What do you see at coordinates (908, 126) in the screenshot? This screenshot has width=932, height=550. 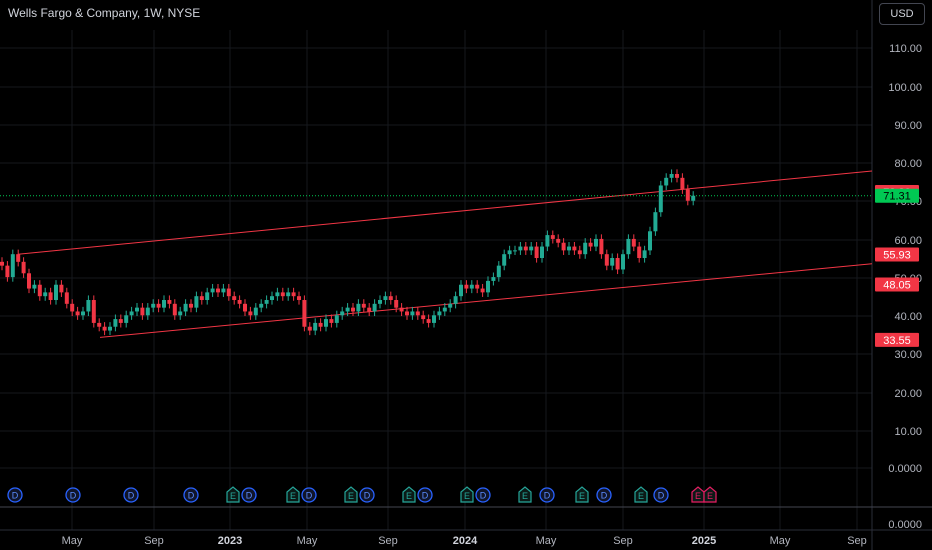 I see `price-axis-label: 90.00` at bounding box center [908, 126].